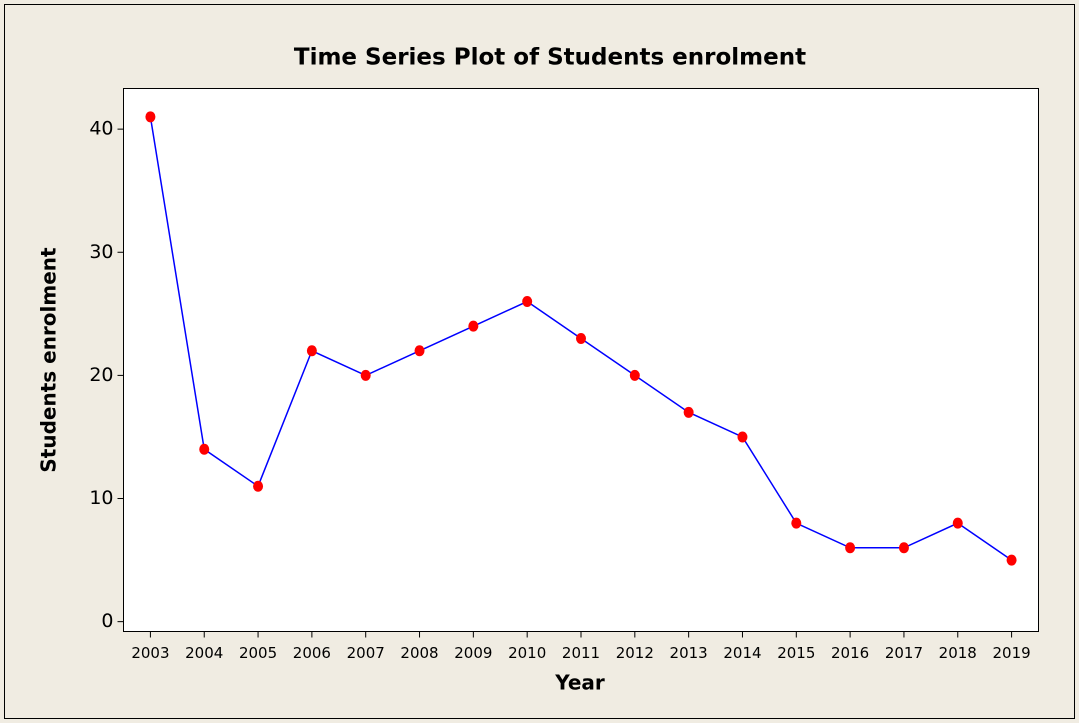  What do you see at coordinates (796, 653) in the screenshot?
I see `x-tick-label: 2015` at bounding box center [796, 653].